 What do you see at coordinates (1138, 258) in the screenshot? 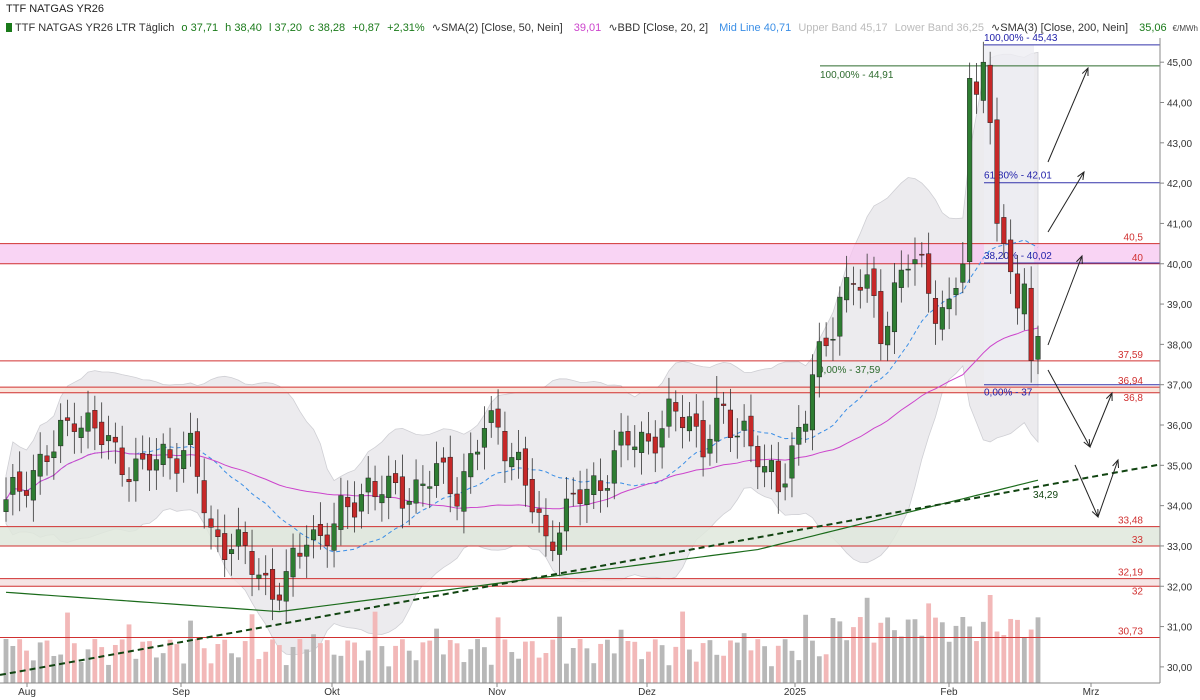
I see `level-label: 40` at bounding box center [1138, 258].